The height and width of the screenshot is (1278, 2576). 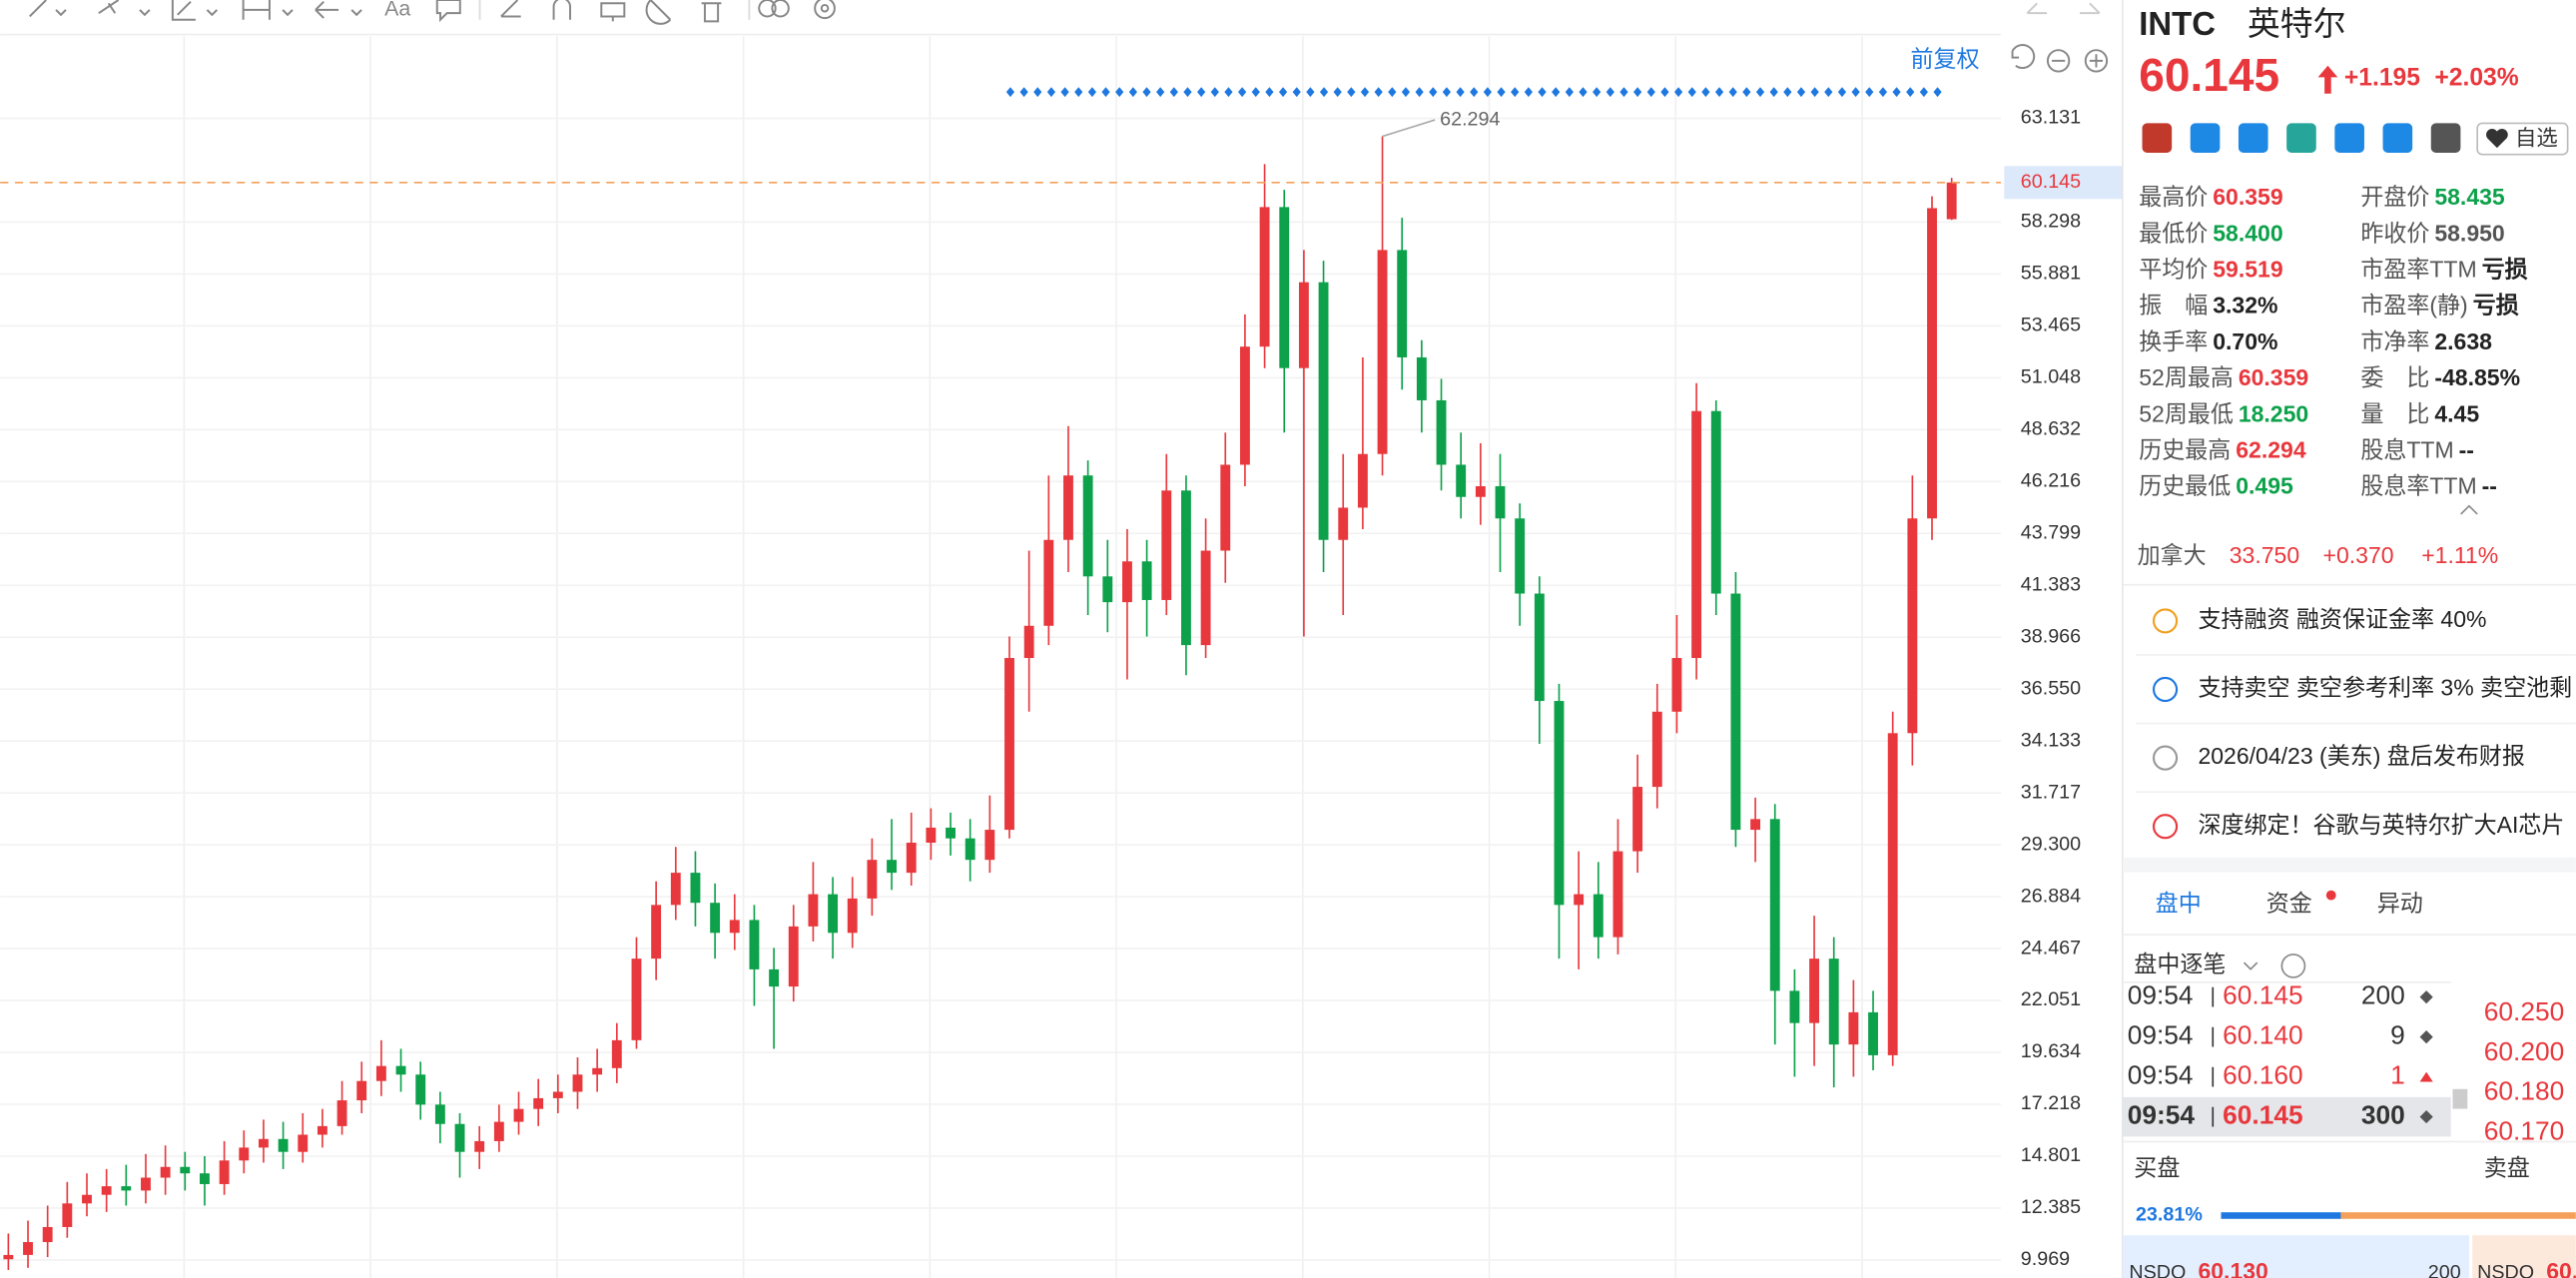 What do you see at coordinates (2250, 965) in the screenshot?
I see `dropdown-chevron` at bounding box center [2250, 965].